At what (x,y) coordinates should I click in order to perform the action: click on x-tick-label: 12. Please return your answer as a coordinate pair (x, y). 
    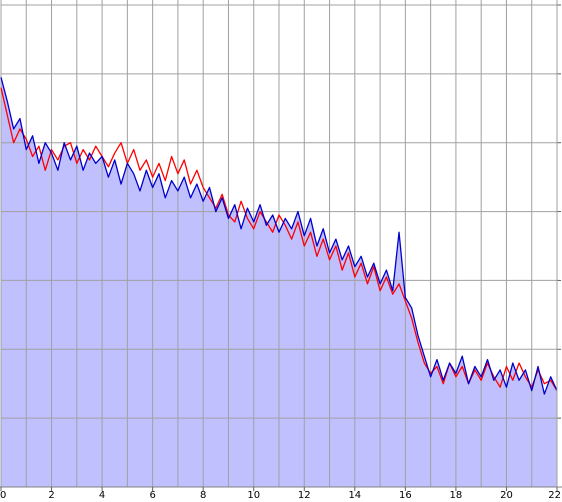
    Looking at the image, I should click on (304, 495).